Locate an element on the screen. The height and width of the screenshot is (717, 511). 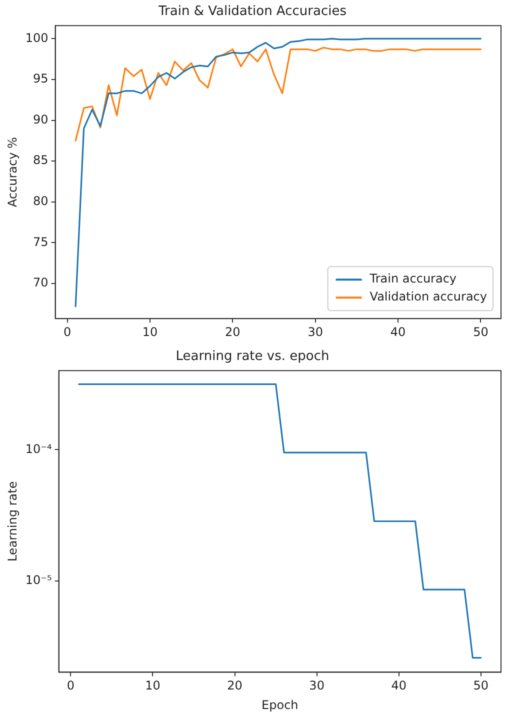
legend-label: Train accuracy is located at coordinates (412, 279).